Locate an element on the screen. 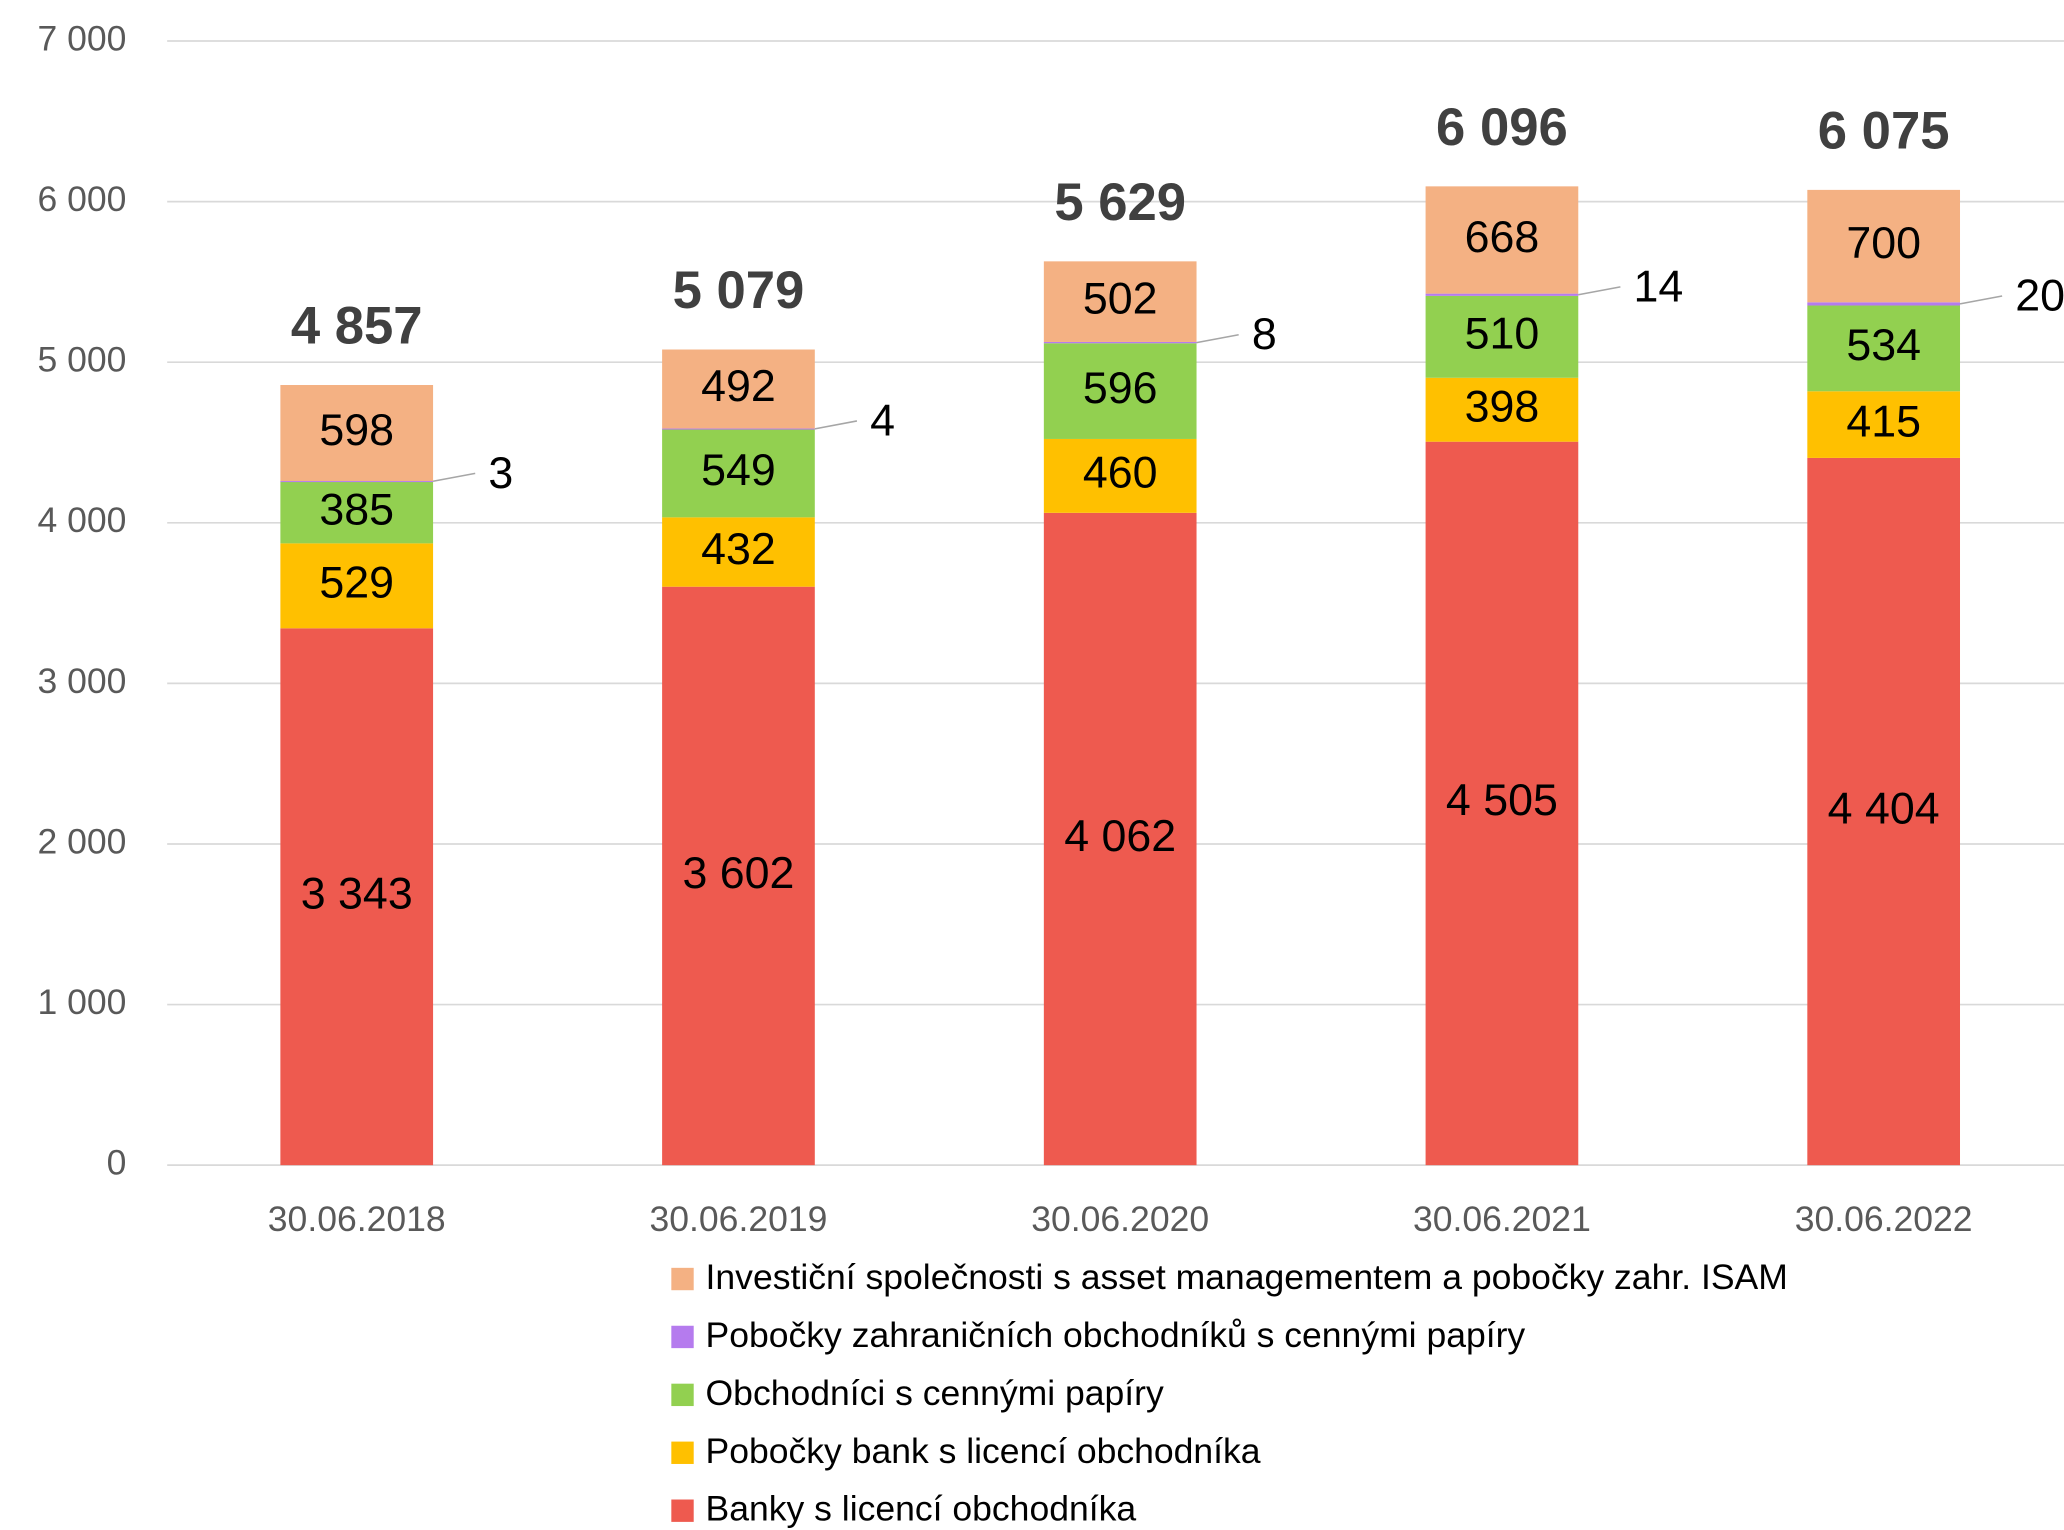 The width and height of the screenshot is (2064, 1530). y-tick-label: 5 000 is located at coordinates (81, 360).